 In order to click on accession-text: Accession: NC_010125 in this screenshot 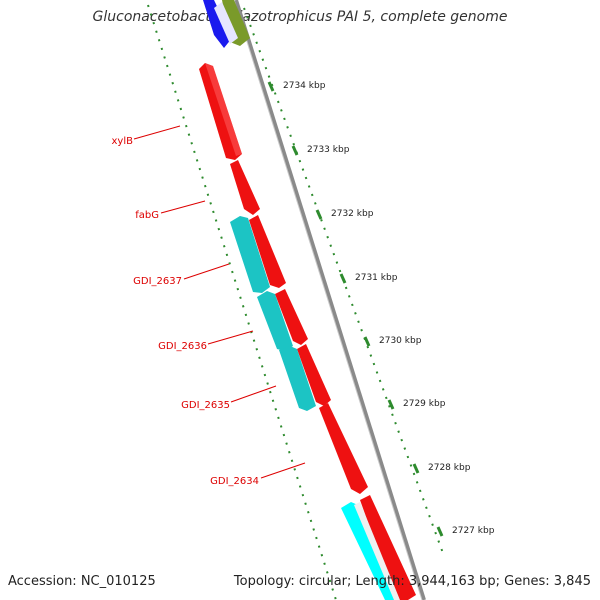, I will do `click(82, 581)`.